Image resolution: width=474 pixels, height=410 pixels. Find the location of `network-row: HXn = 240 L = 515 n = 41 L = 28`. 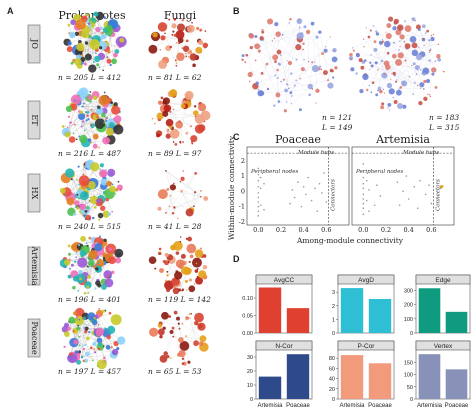

network-row: HXn = 240 L = 515 n = 41 L = 28 is located at coordinates (118, 195).